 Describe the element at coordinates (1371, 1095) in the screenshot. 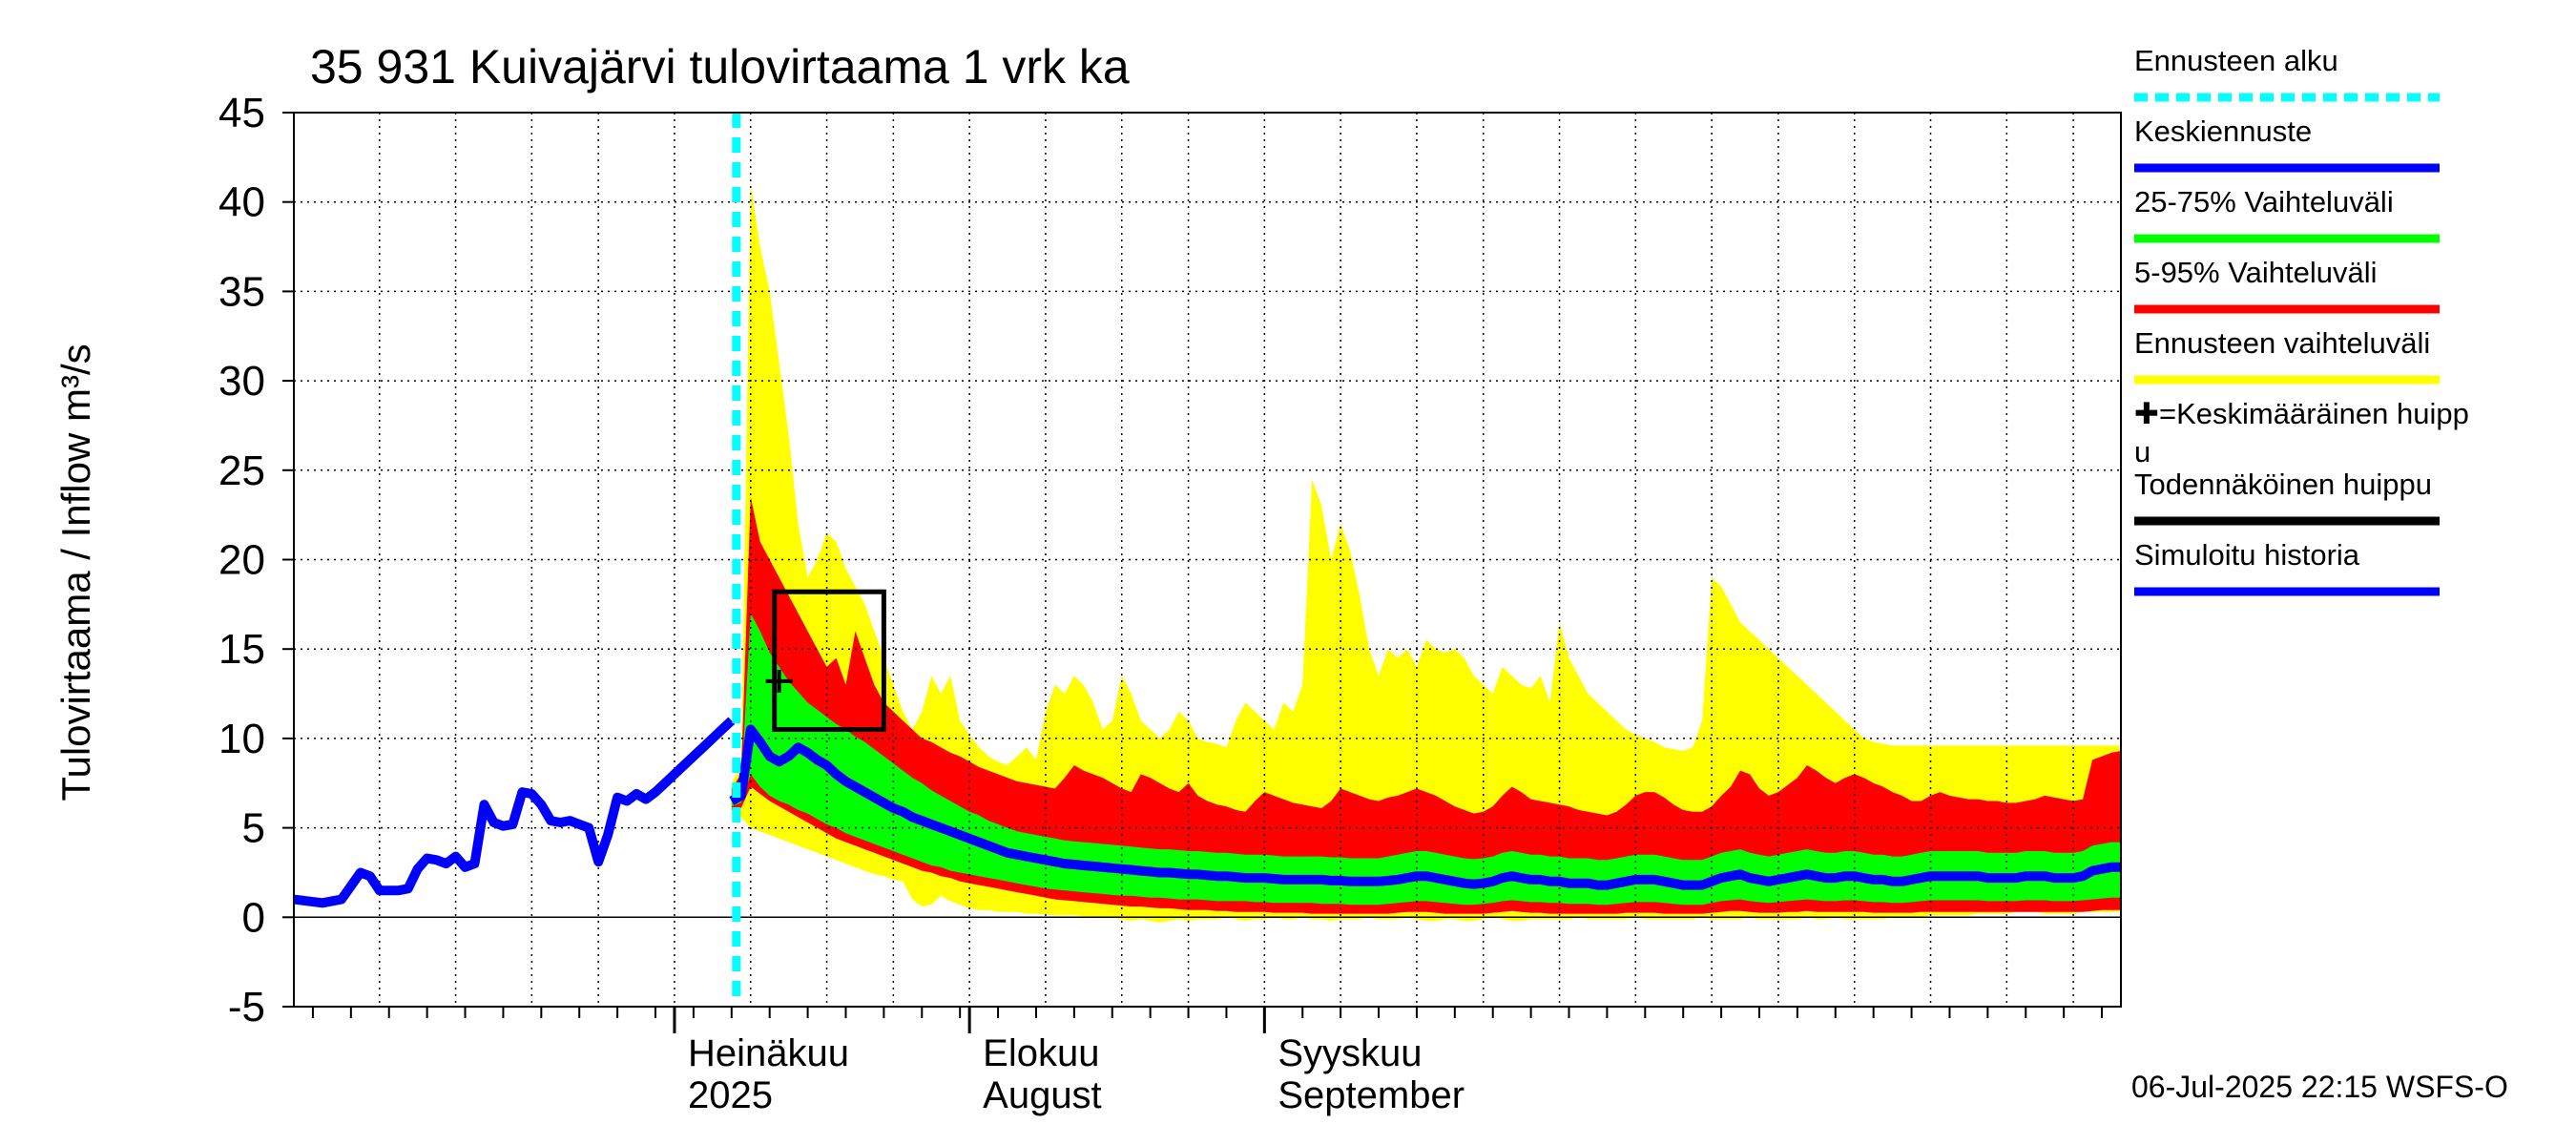

I see `month-label-sub: September` at that location.